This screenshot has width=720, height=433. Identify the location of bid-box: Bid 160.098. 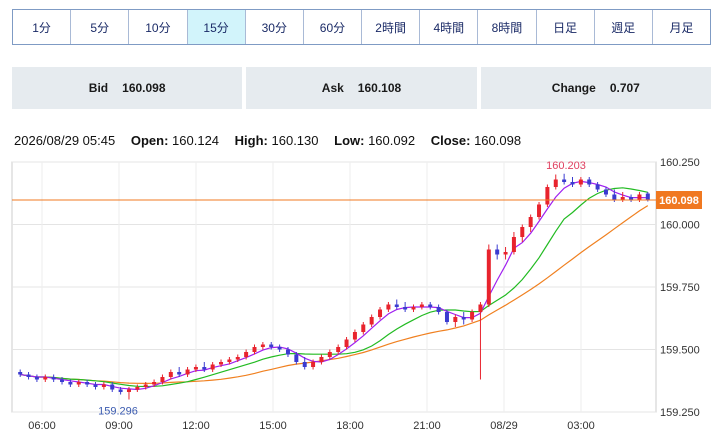
(127, 88).